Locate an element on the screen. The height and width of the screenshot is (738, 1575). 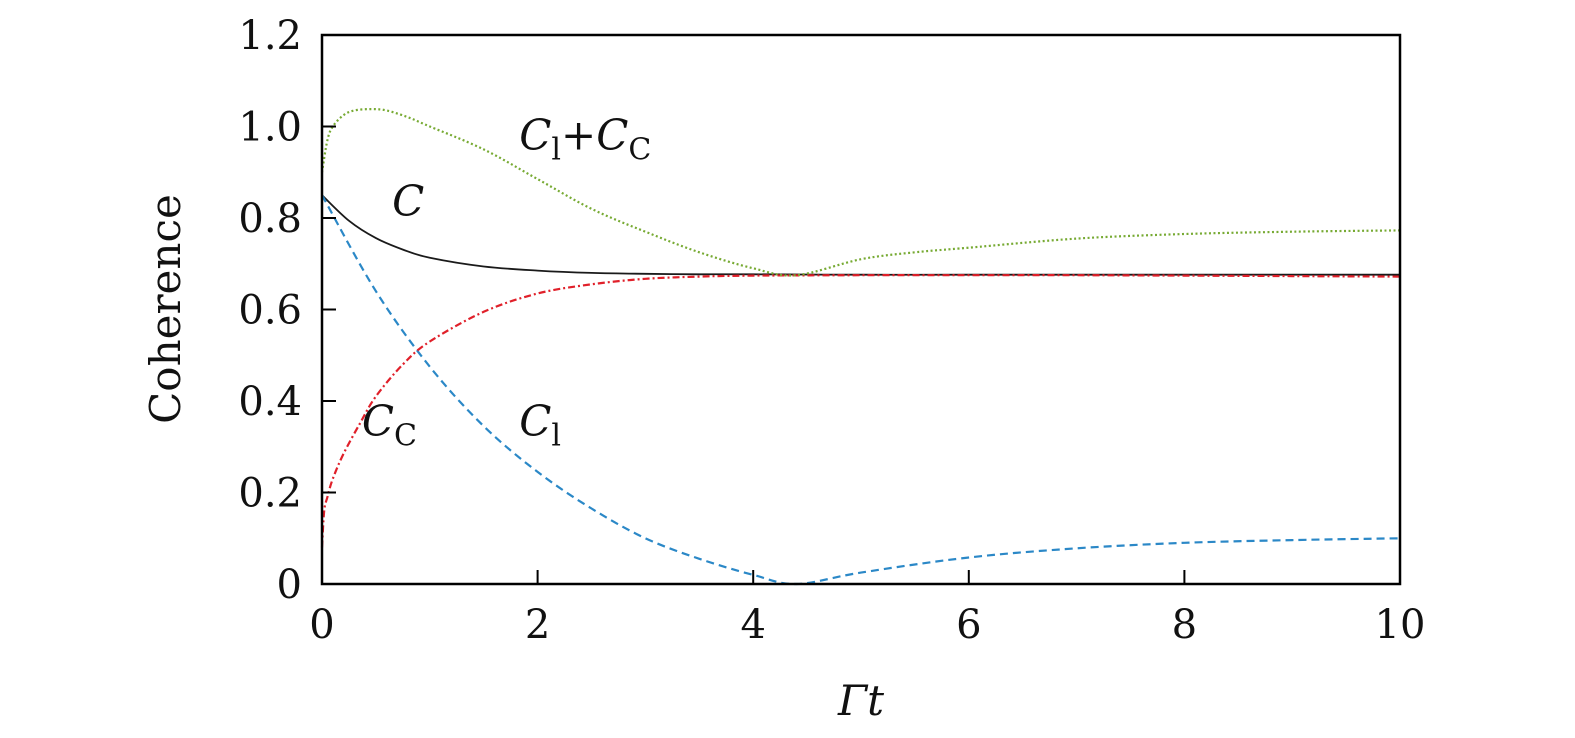
y-tick-label: 0.8 is located at coordinates (270, 219).